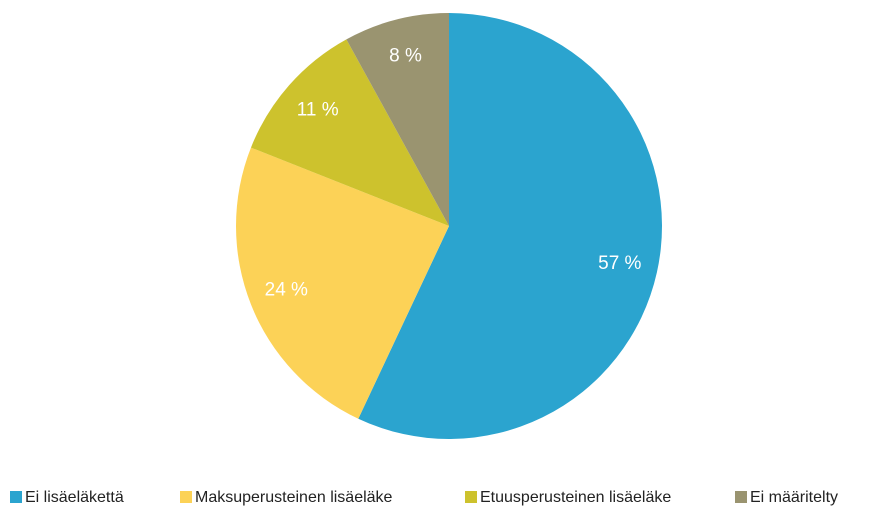  I want to click on legend-label: Maksuperusteinen lisäeläke, so click(294, 497).